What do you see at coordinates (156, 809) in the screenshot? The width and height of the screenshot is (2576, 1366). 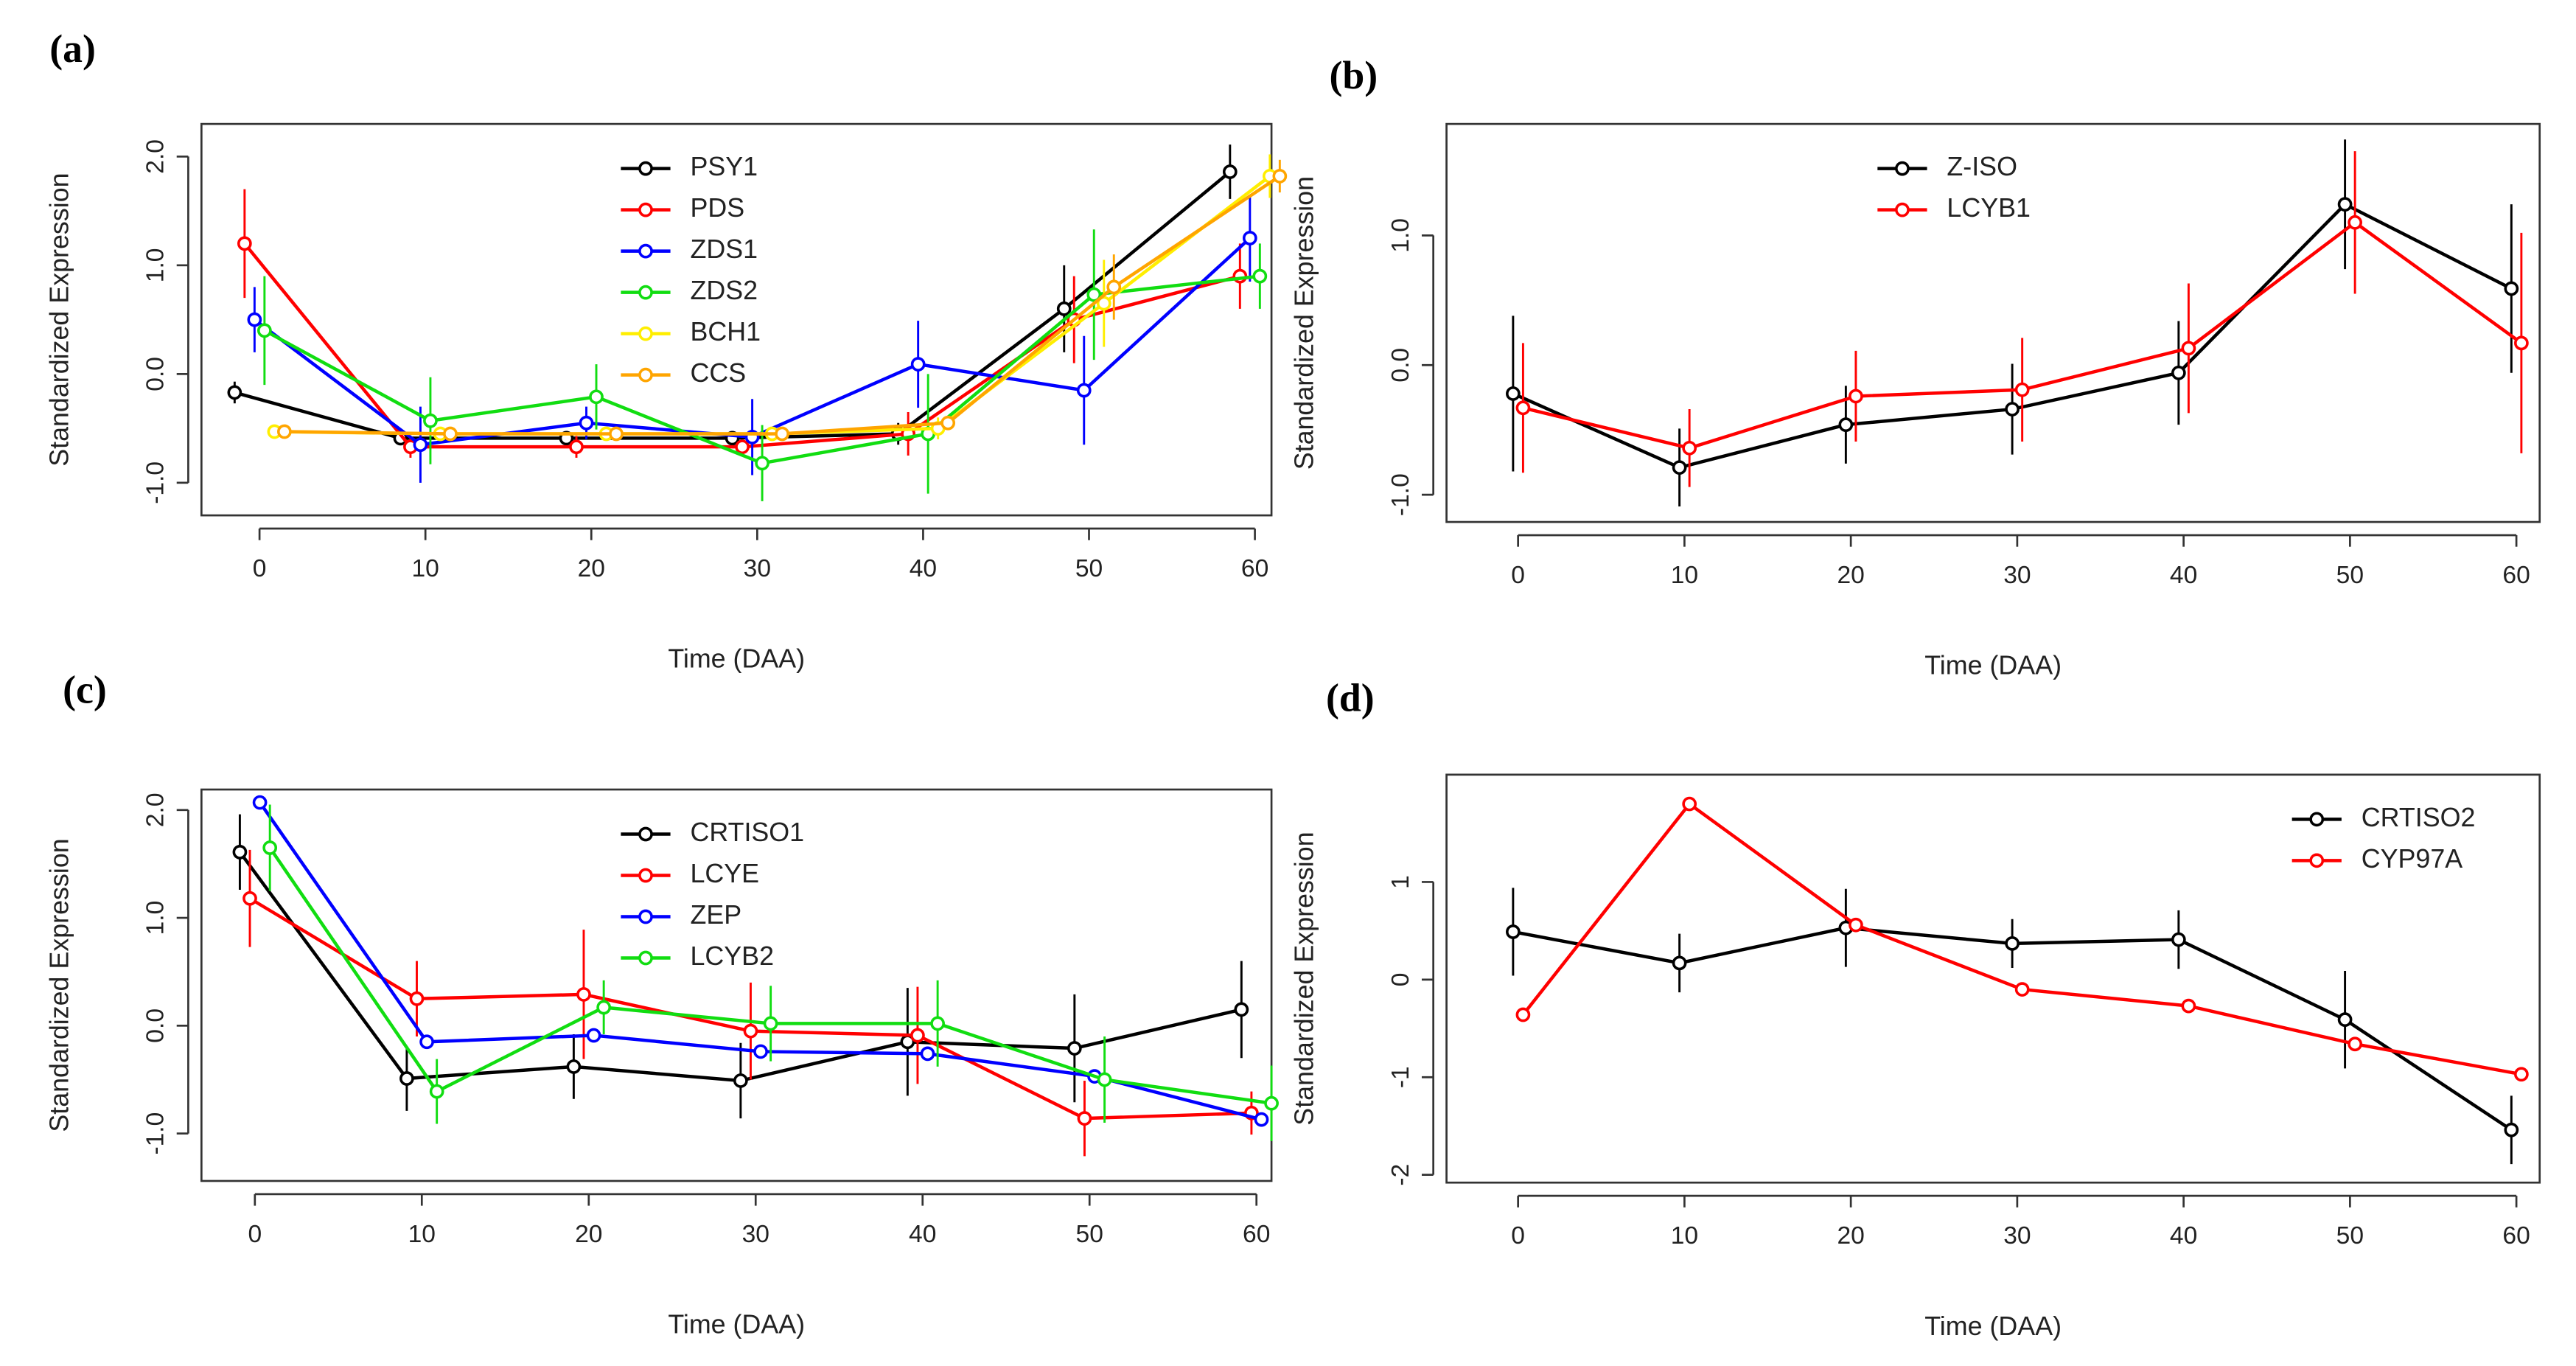 I see `y-tick-label: 2.0` at bounding box center [156, 809].